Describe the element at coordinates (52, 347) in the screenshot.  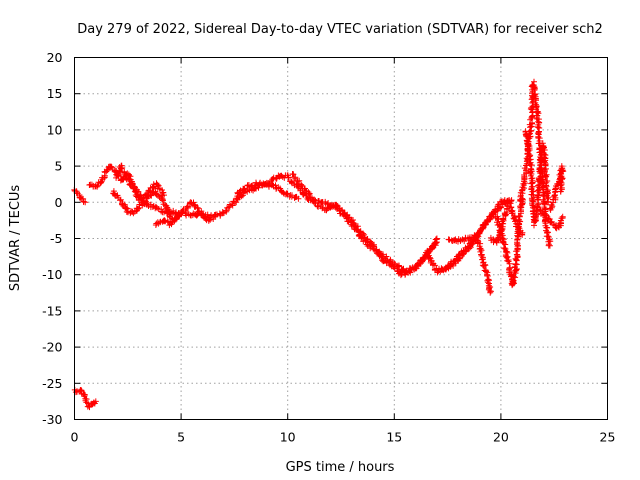
I see `y-tick-label: -20` at that location.